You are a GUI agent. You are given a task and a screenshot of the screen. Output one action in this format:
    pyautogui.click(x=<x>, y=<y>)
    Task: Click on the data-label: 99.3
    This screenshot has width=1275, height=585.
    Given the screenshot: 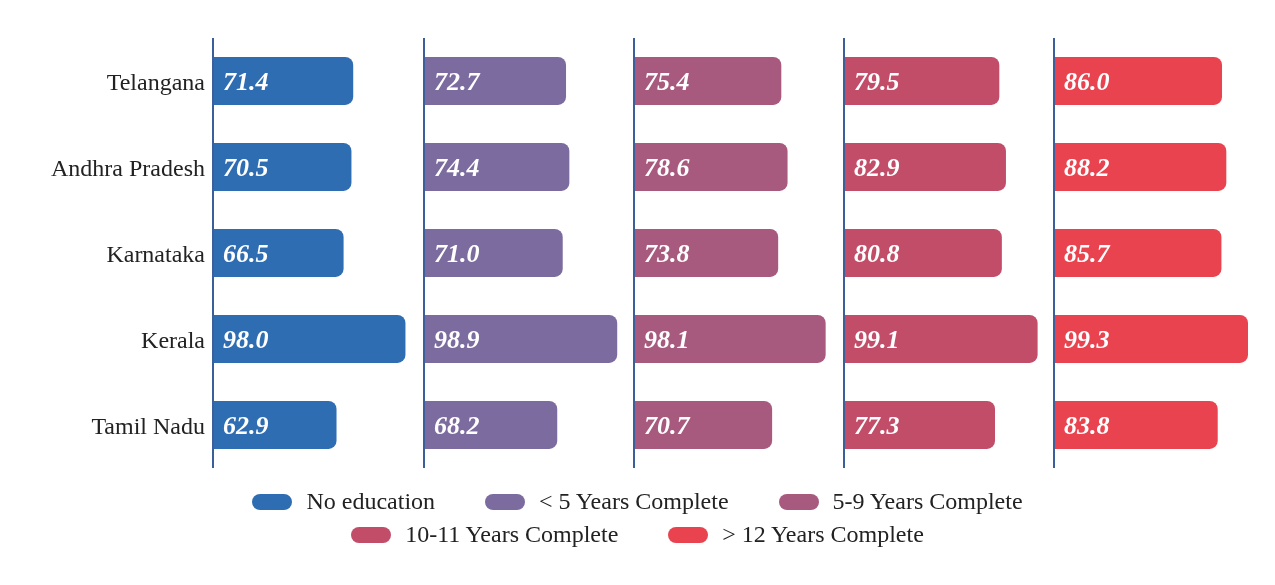 What is the action you would take?
    pyautogui.click(x=1087, y=340)
    